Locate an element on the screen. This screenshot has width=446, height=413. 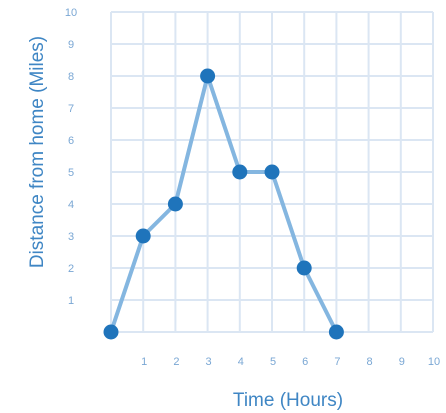
y-tick-label: 2 is located at coordinates (71, 269).